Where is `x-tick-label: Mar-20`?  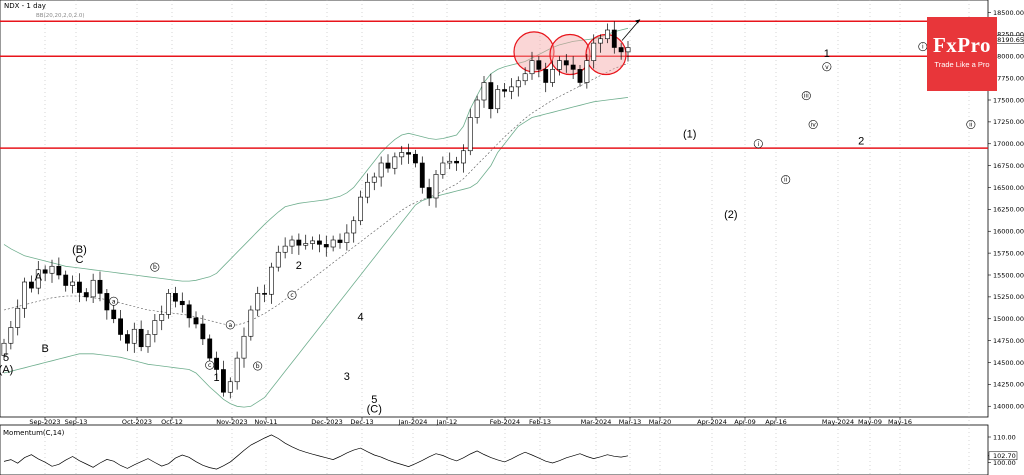
x-tick-label: Mar-20 is located at coordinates (660, 422).